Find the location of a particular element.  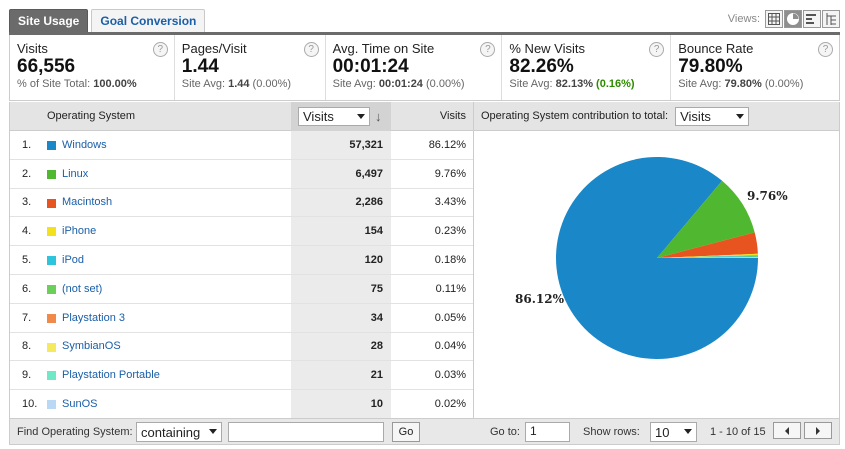

visits-percent: 0.05% is located at coordinates (450, 317).